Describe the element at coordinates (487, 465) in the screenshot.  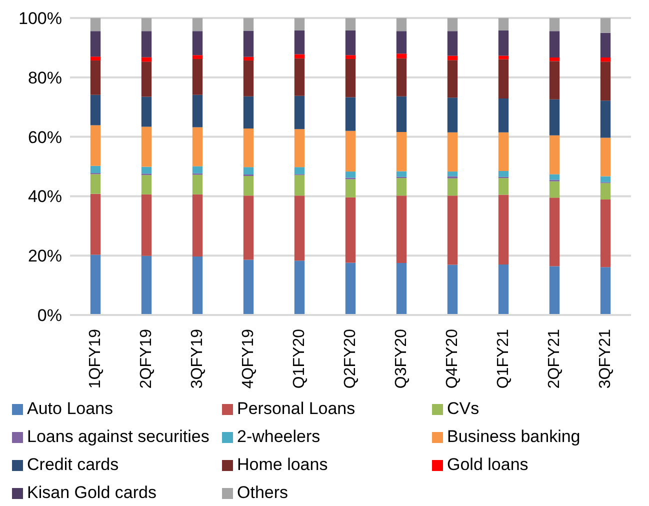
I see `legend-label: Gold loans` at that location.